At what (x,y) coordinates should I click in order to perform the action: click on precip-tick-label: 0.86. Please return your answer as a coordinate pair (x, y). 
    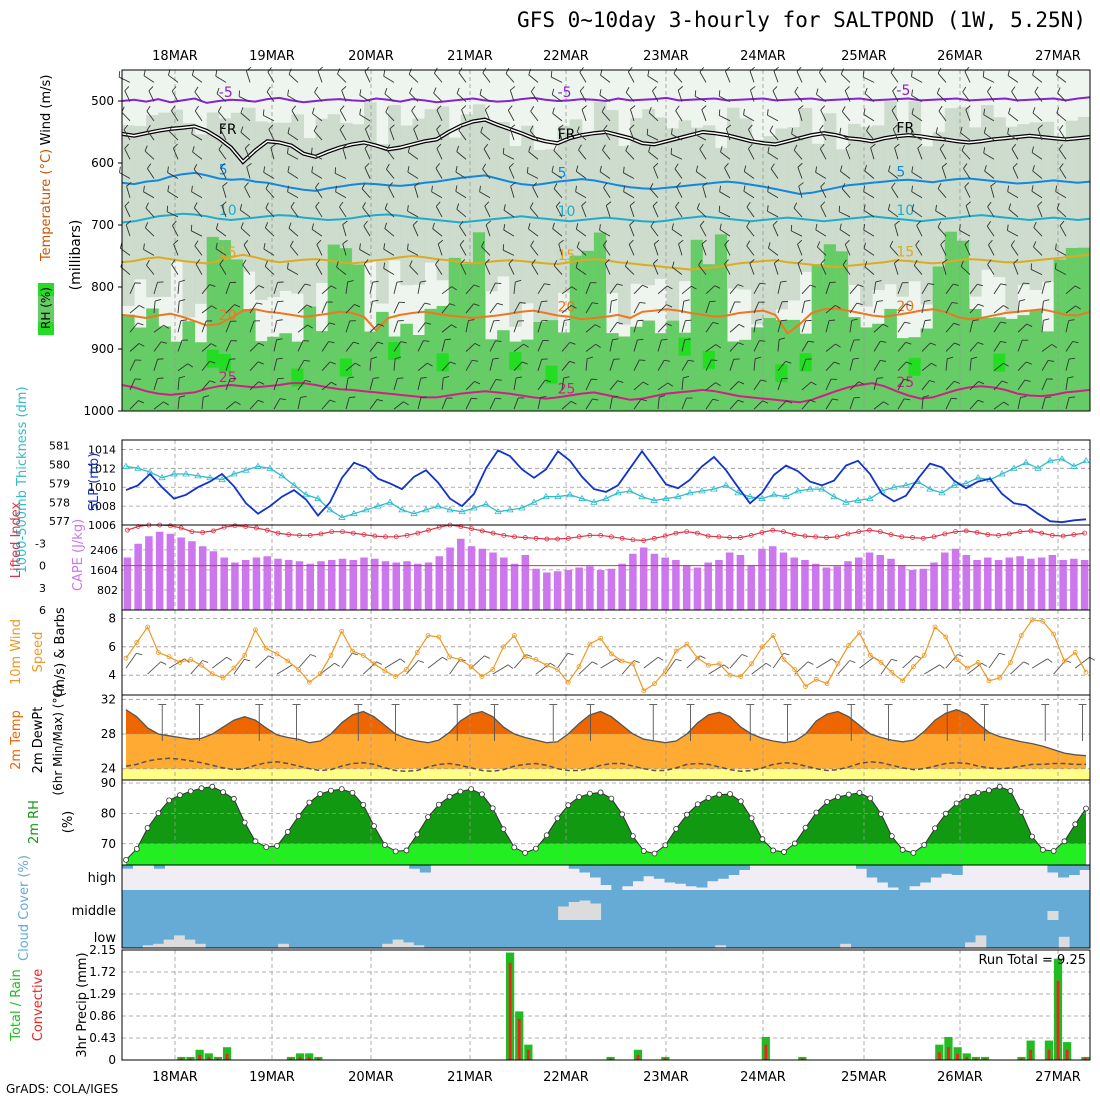
    Looking at the image, I should click on (102, 1016).